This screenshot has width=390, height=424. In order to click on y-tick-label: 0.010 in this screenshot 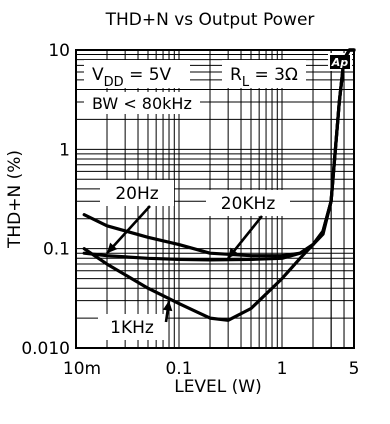, I will do `click(45, 349)`.